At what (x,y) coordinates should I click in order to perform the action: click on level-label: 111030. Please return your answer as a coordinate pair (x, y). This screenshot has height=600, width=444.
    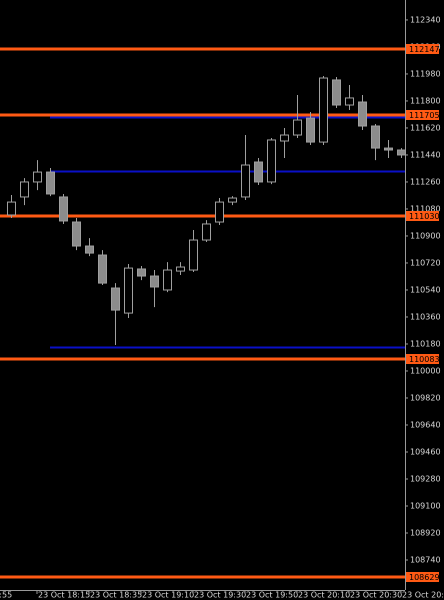
    Looking at the image, I should click on (424, 216).